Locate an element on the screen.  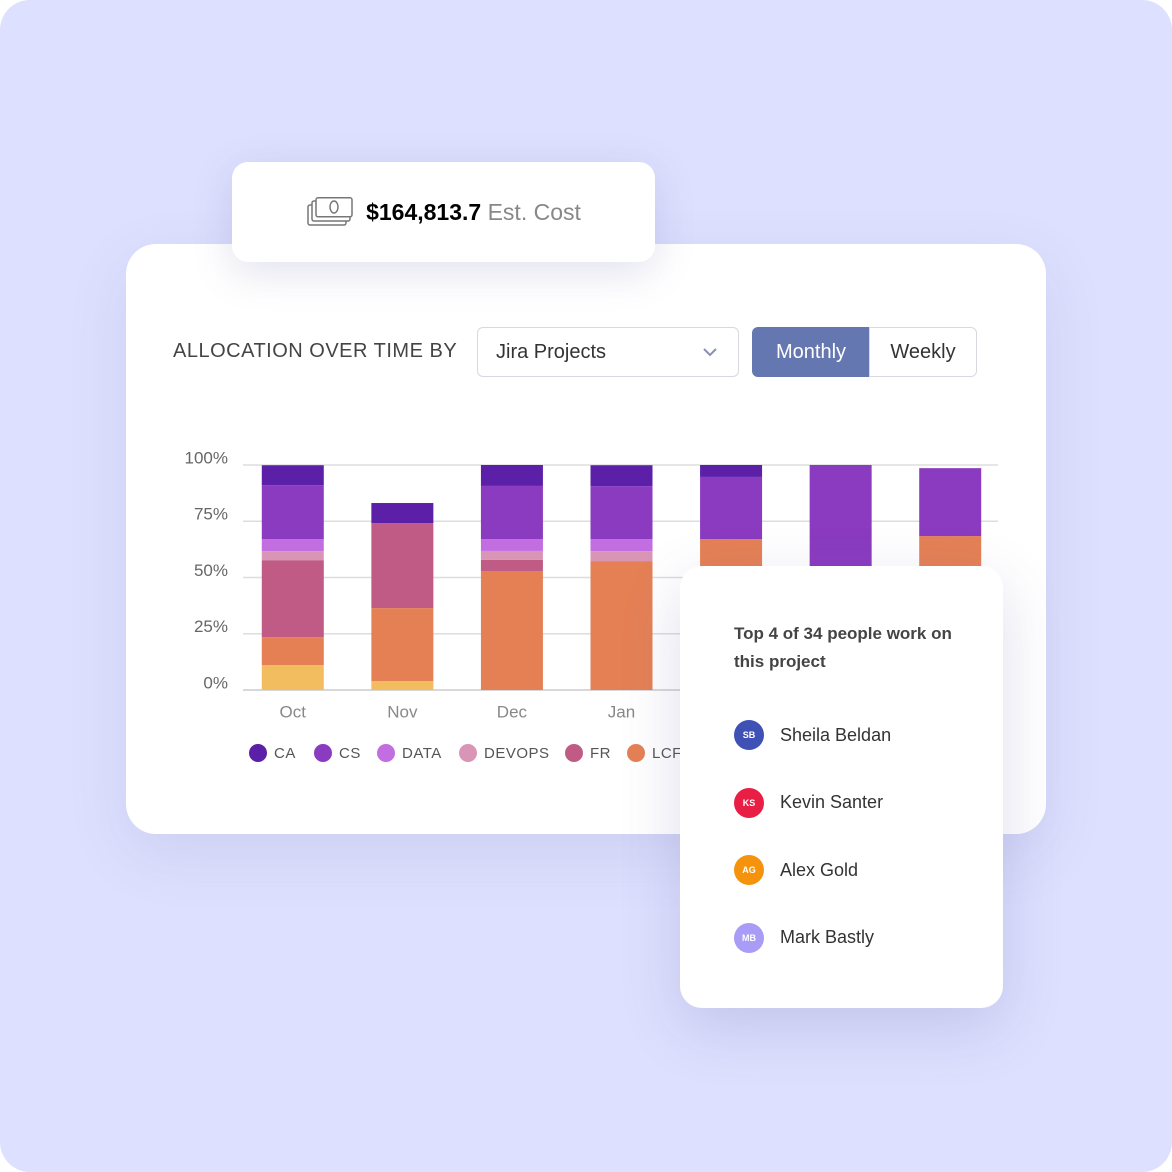
dropdown: Jira Projects is located at coordinates (608, 352).